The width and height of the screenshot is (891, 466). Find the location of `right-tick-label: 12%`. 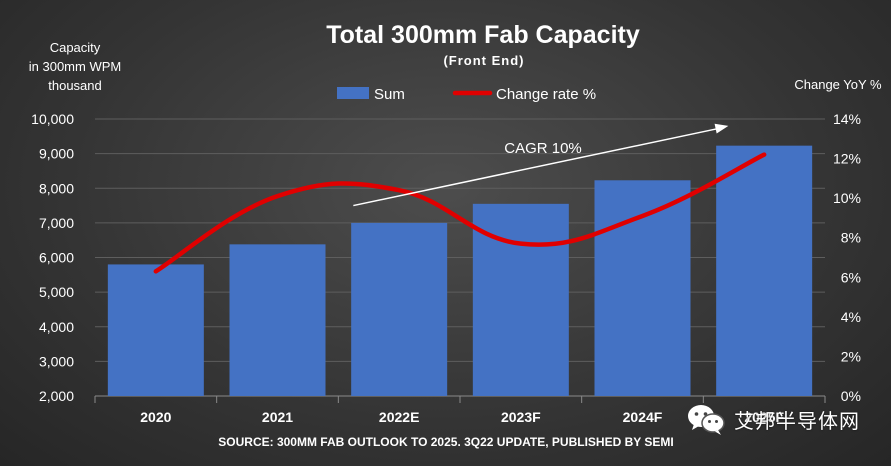

right-tick-label: 12% is located at coordinates (847, 159).